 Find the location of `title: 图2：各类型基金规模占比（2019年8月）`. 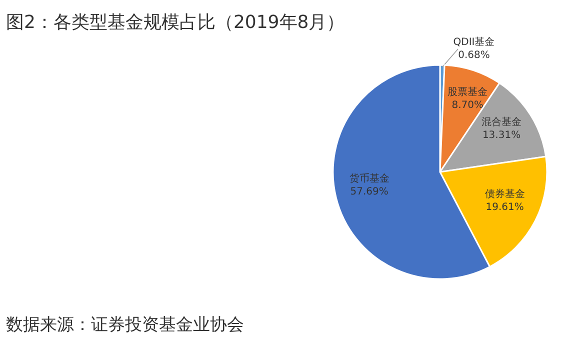

title: 图2：各类型基金规模占比（2019年8月） is located at coordinates (175, 22).